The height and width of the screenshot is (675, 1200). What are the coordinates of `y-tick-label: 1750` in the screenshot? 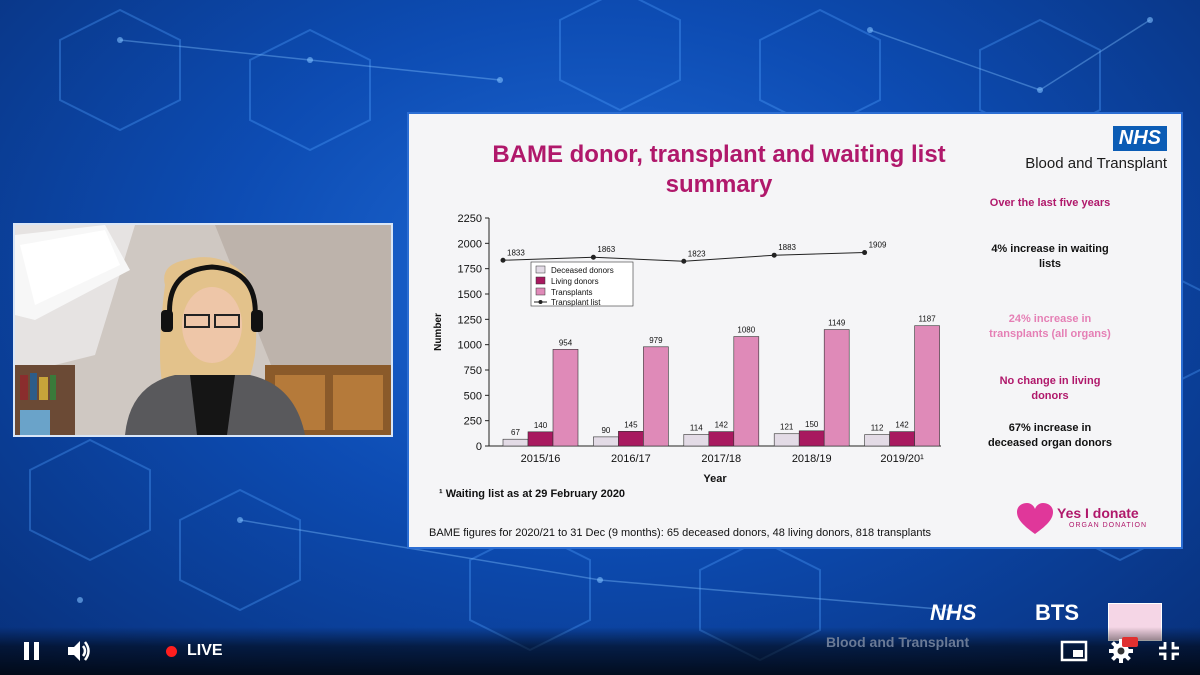 It's located at (470, 270).